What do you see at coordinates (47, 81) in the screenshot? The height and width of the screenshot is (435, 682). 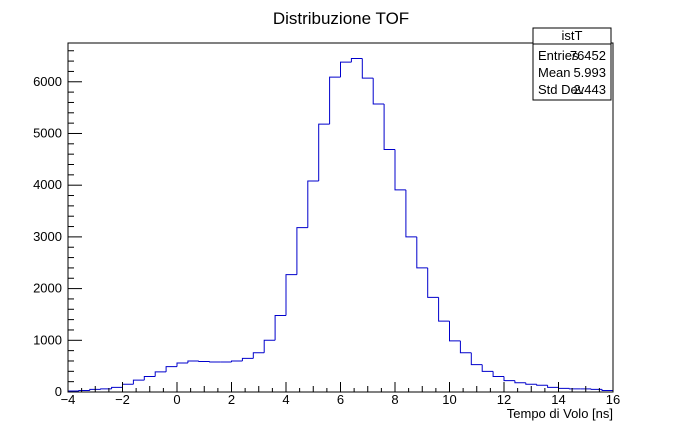 I see `y-tick-label: 6000` at bounding box center [47, 81].